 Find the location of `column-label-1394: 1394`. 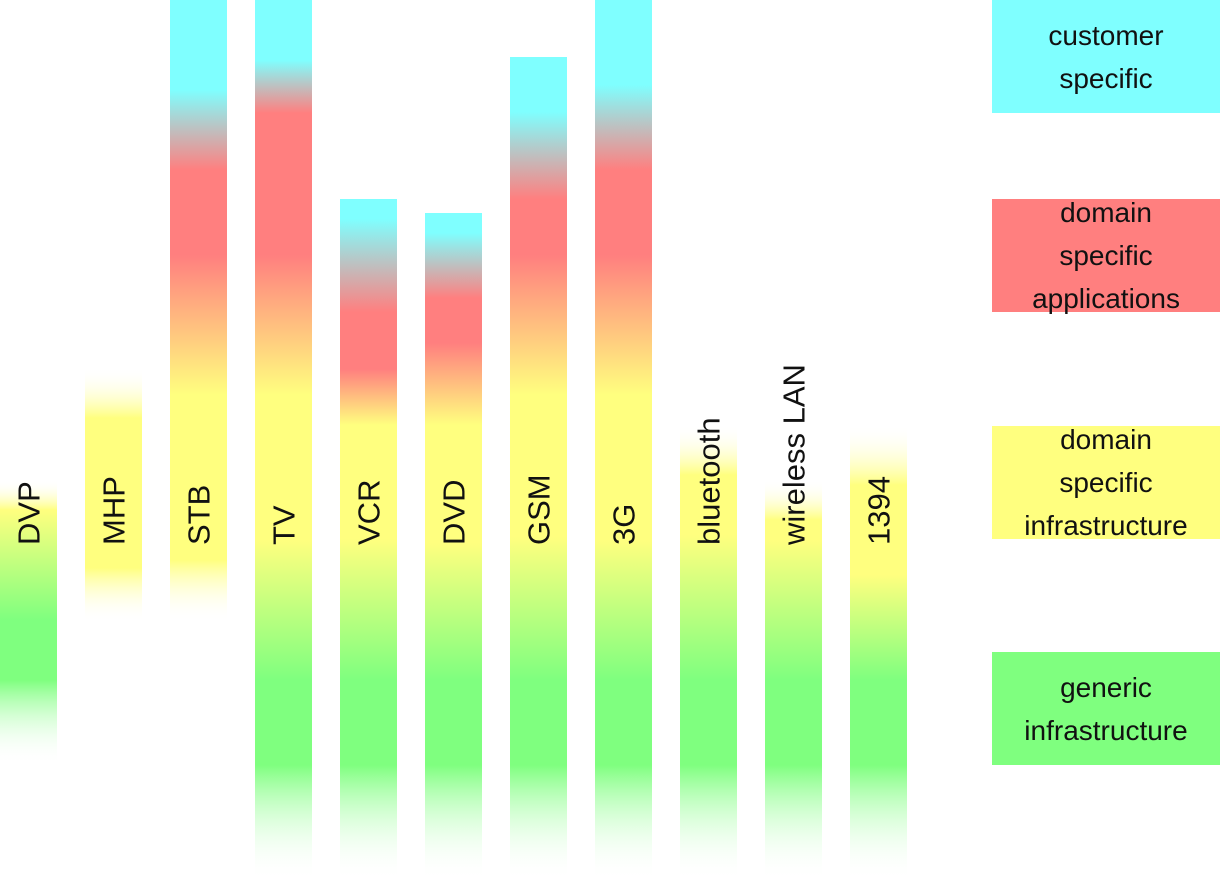

column-label-1394: 1394 is located at coordinates (879, 510).